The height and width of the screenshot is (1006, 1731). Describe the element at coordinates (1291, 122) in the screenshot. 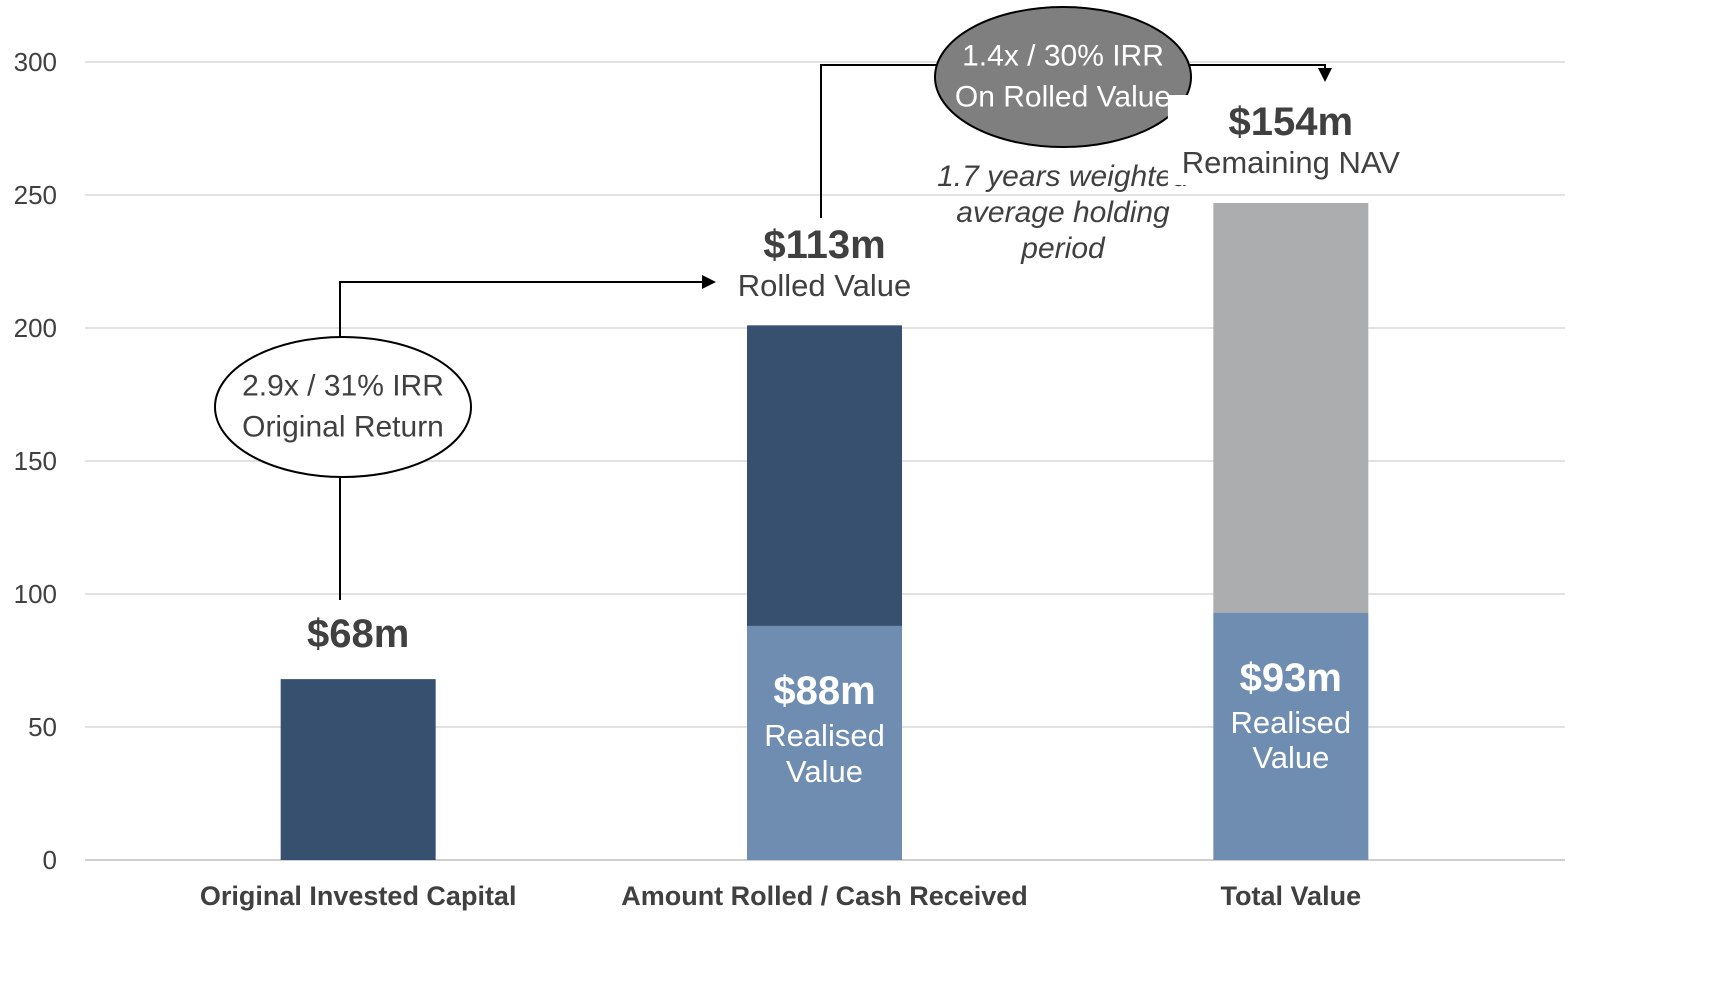

I see `data-label: $154m` at that location.